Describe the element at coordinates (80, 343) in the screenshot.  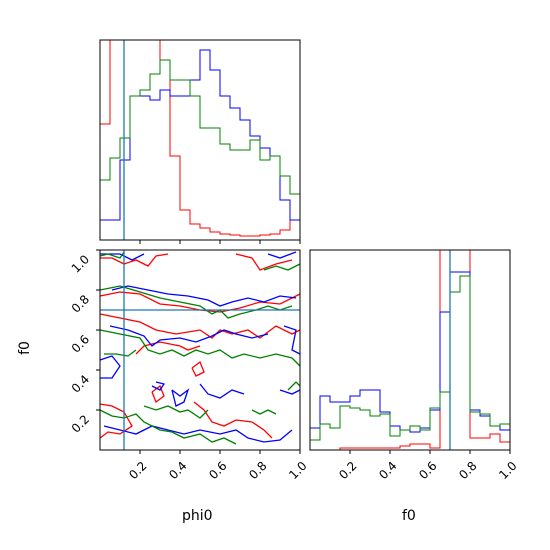
I see `joint-ytick-label-2: 0.6` at that location.